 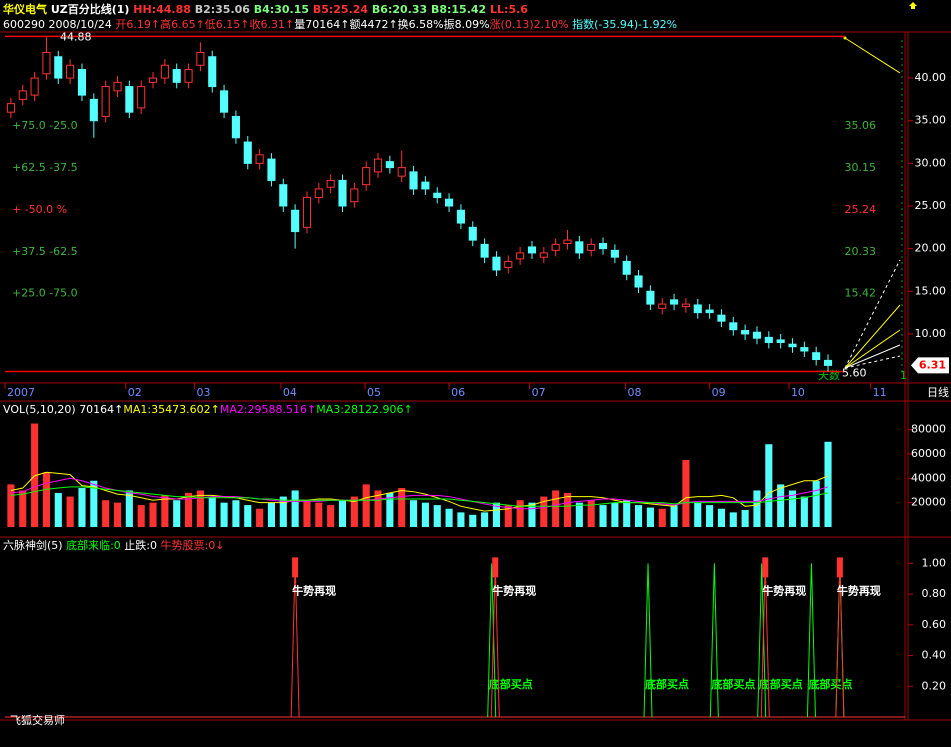 I want to click on y-tick-label: 60000, so click(x=928, y=453).